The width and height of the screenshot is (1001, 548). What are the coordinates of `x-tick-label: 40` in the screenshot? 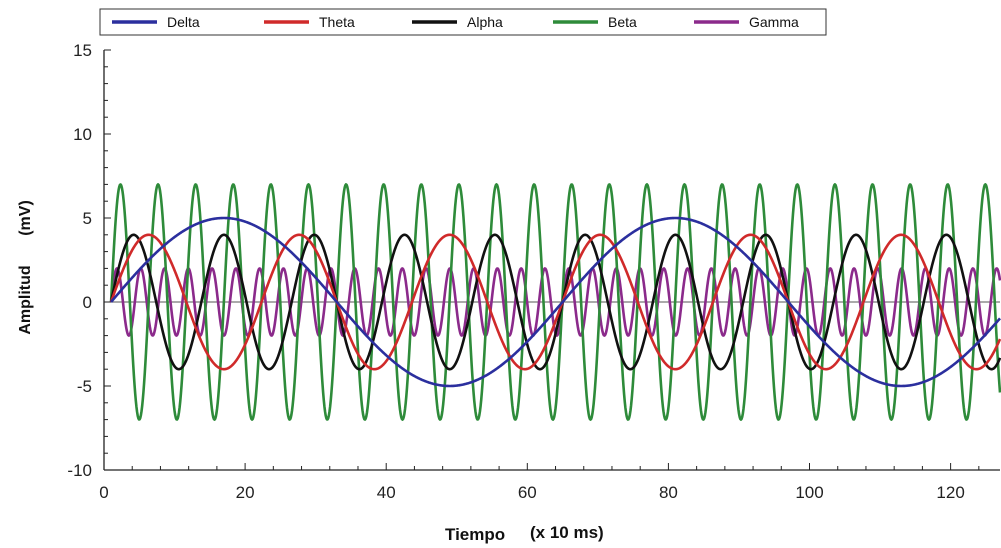 It's located at (386, 492).